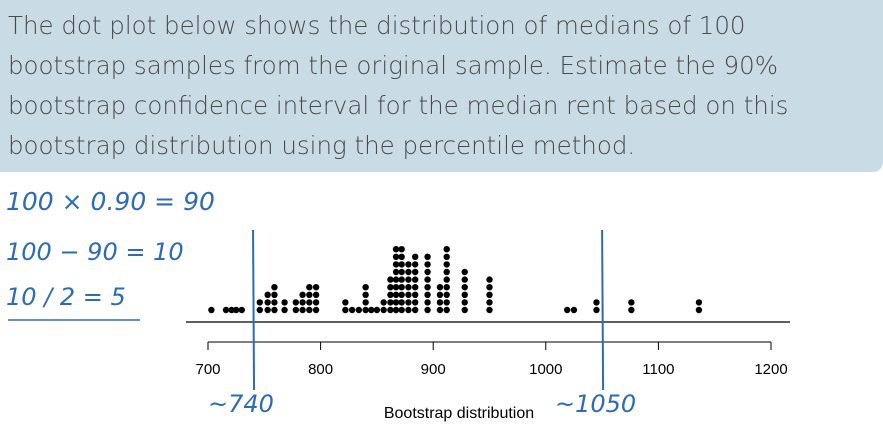 The width and height of the screenshot is (883, 426). I want to click on lower-estimate-label: ~740, so click(241, 404).